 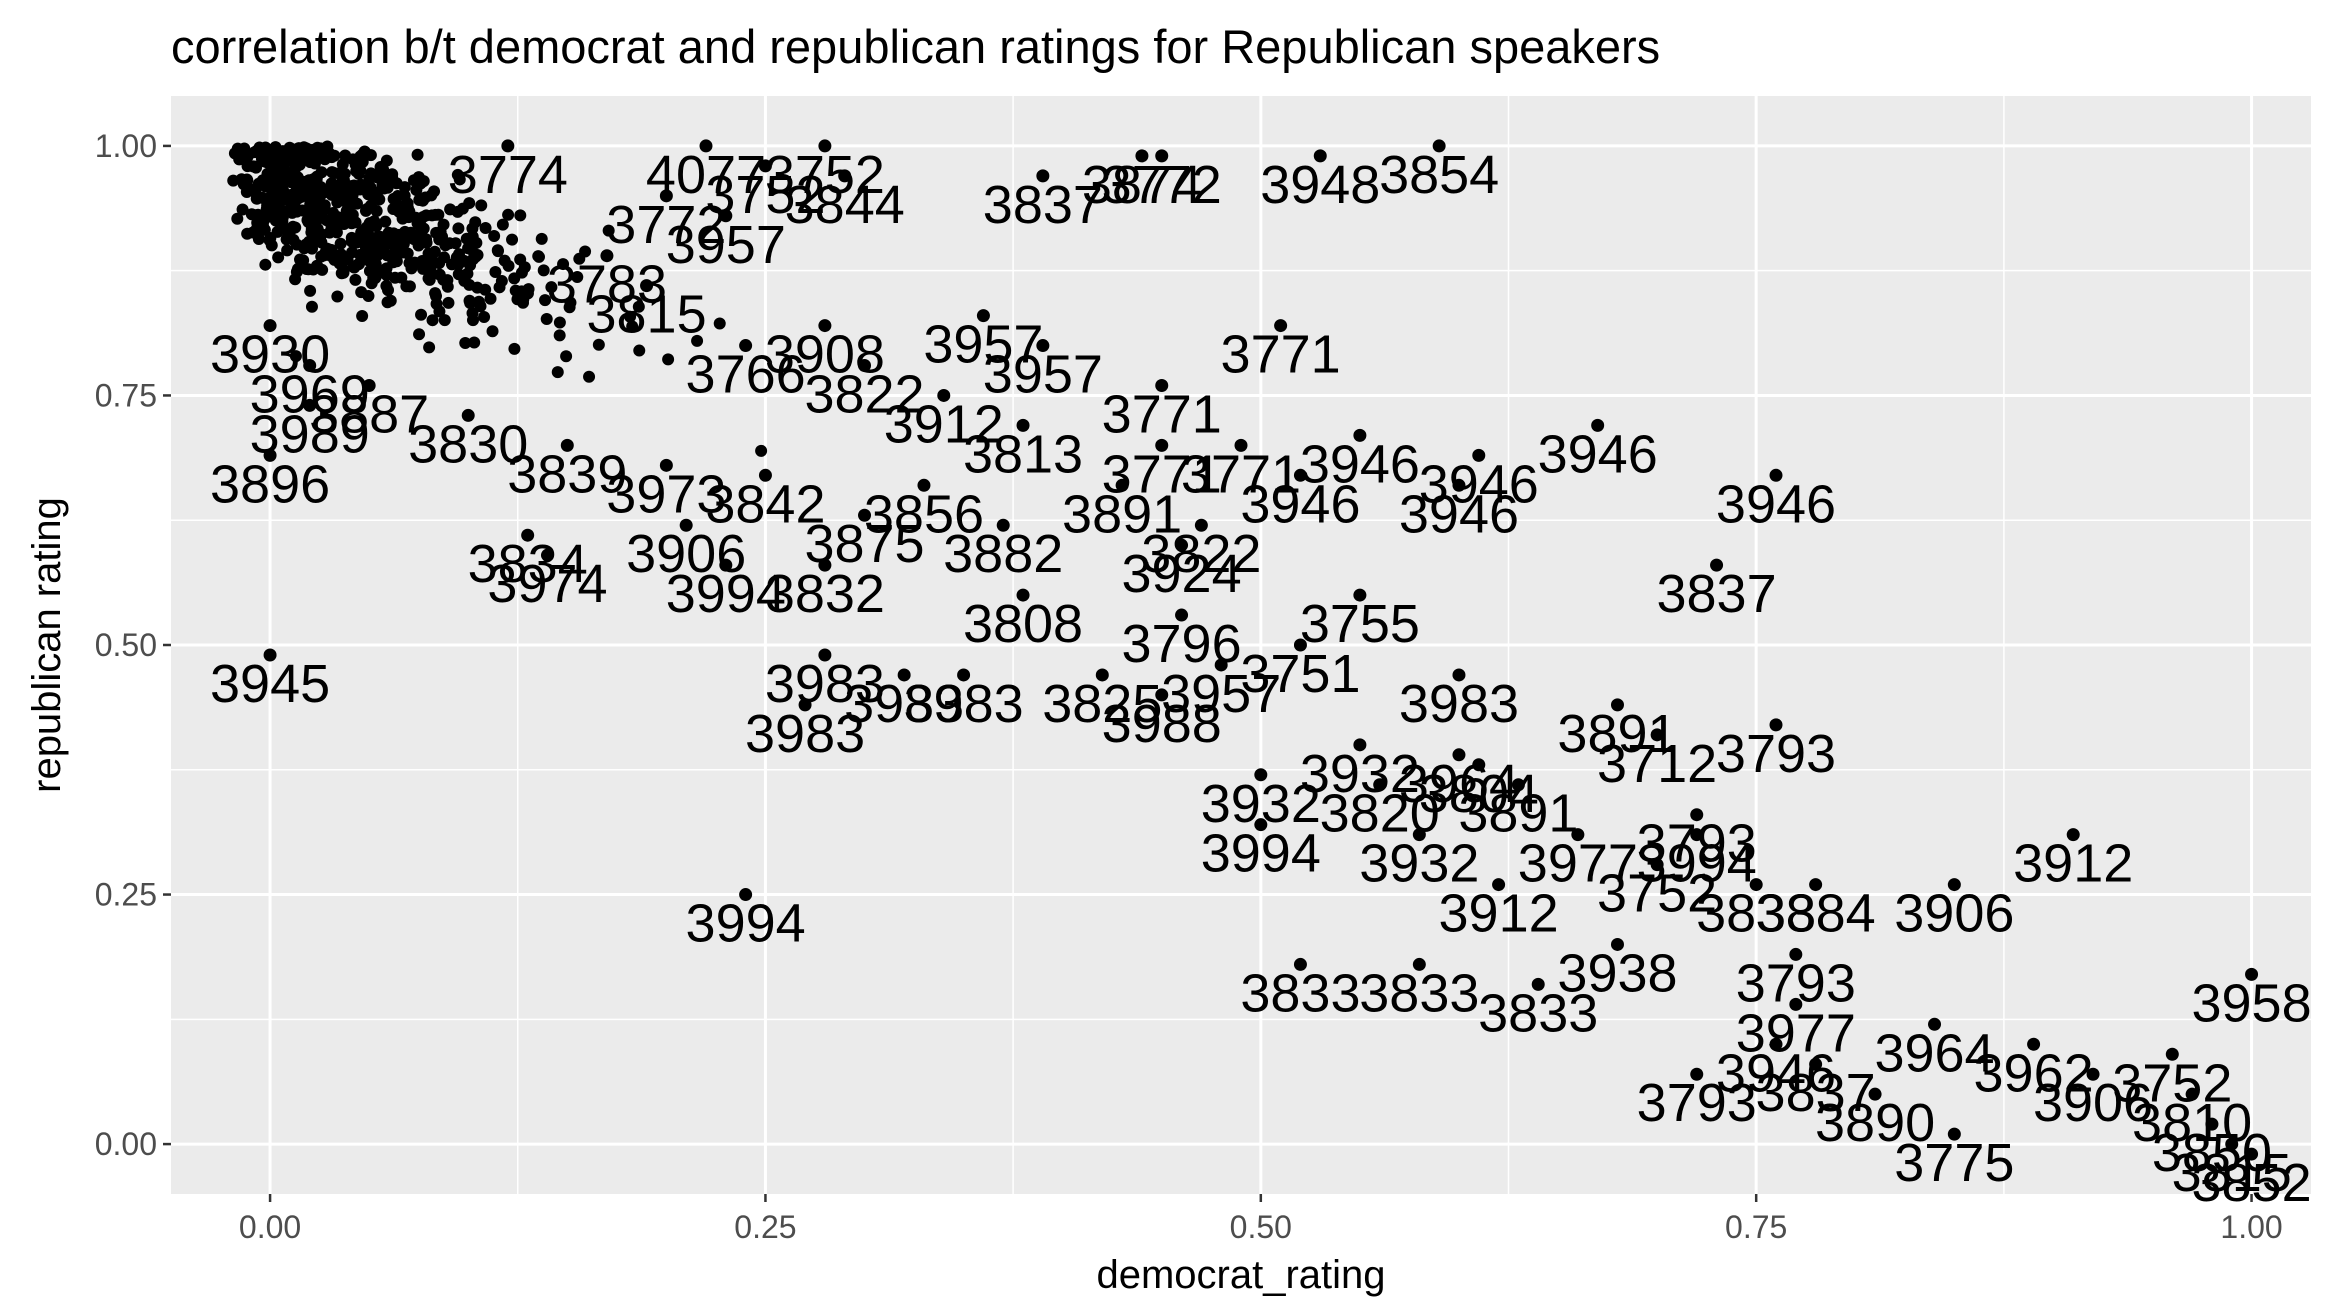 What do you see at coordinates (864, 544) in the screenshot?
I see `point-label: 3875` at bounding box center [864, 544].